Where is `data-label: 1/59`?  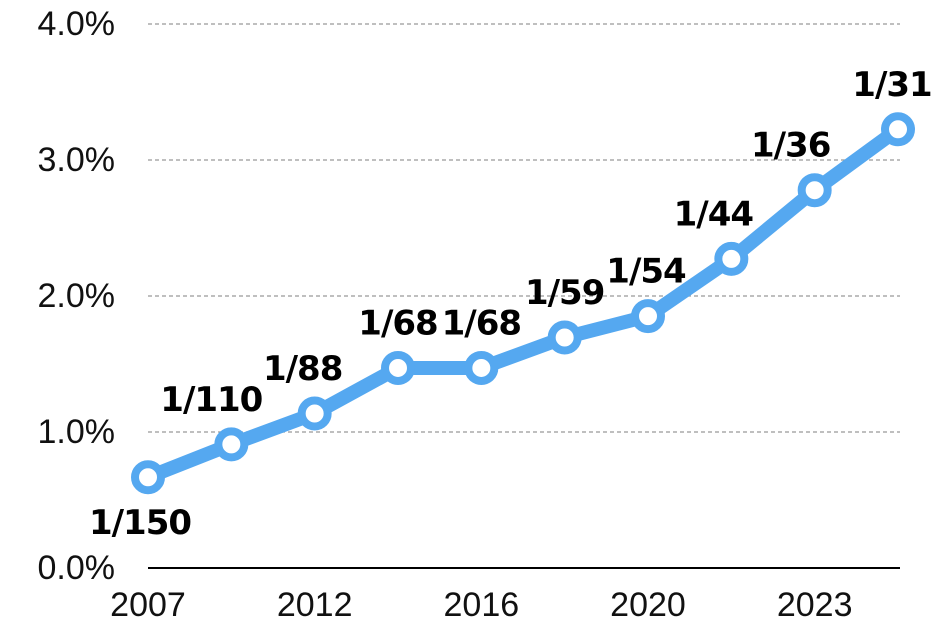 data-label: 1/59 is located at coordinates (564, 293).